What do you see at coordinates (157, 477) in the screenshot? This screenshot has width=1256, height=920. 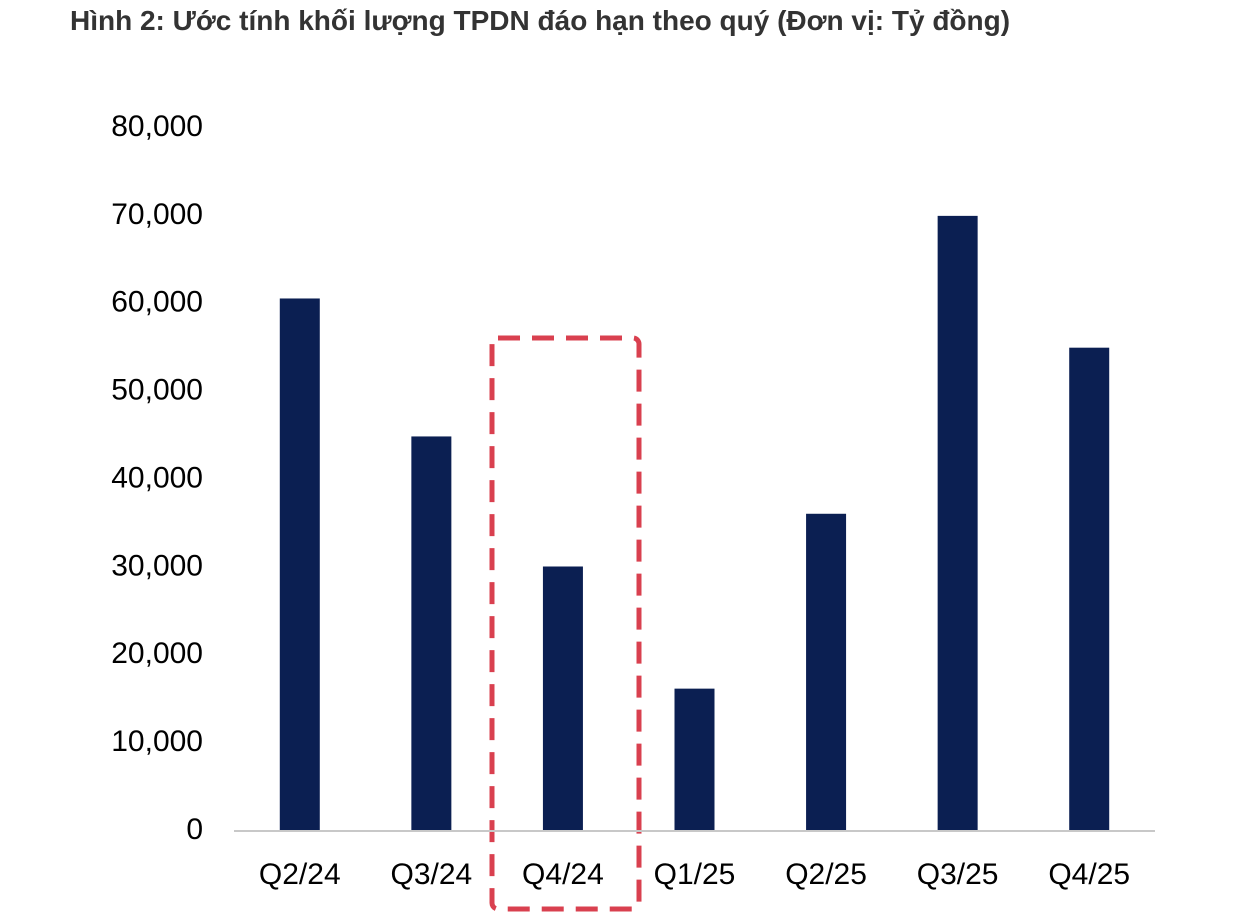 I see `y-tick-label: 40,000` at bounding box center [157, 477].